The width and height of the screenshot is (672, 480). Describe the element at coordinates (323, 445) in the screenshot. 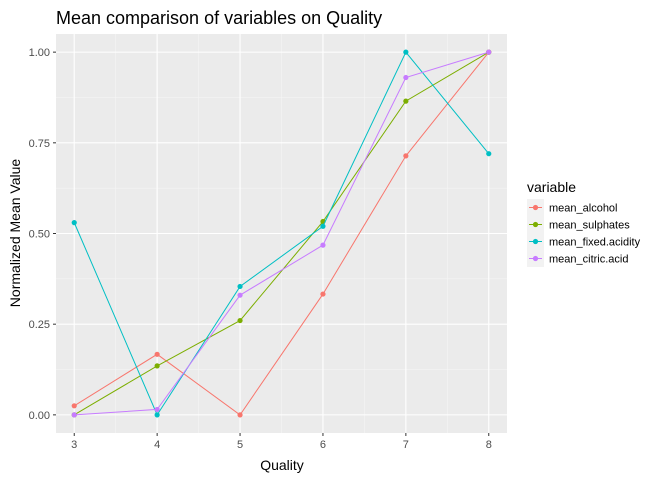

I see `x-tick-label: 6` at that location.